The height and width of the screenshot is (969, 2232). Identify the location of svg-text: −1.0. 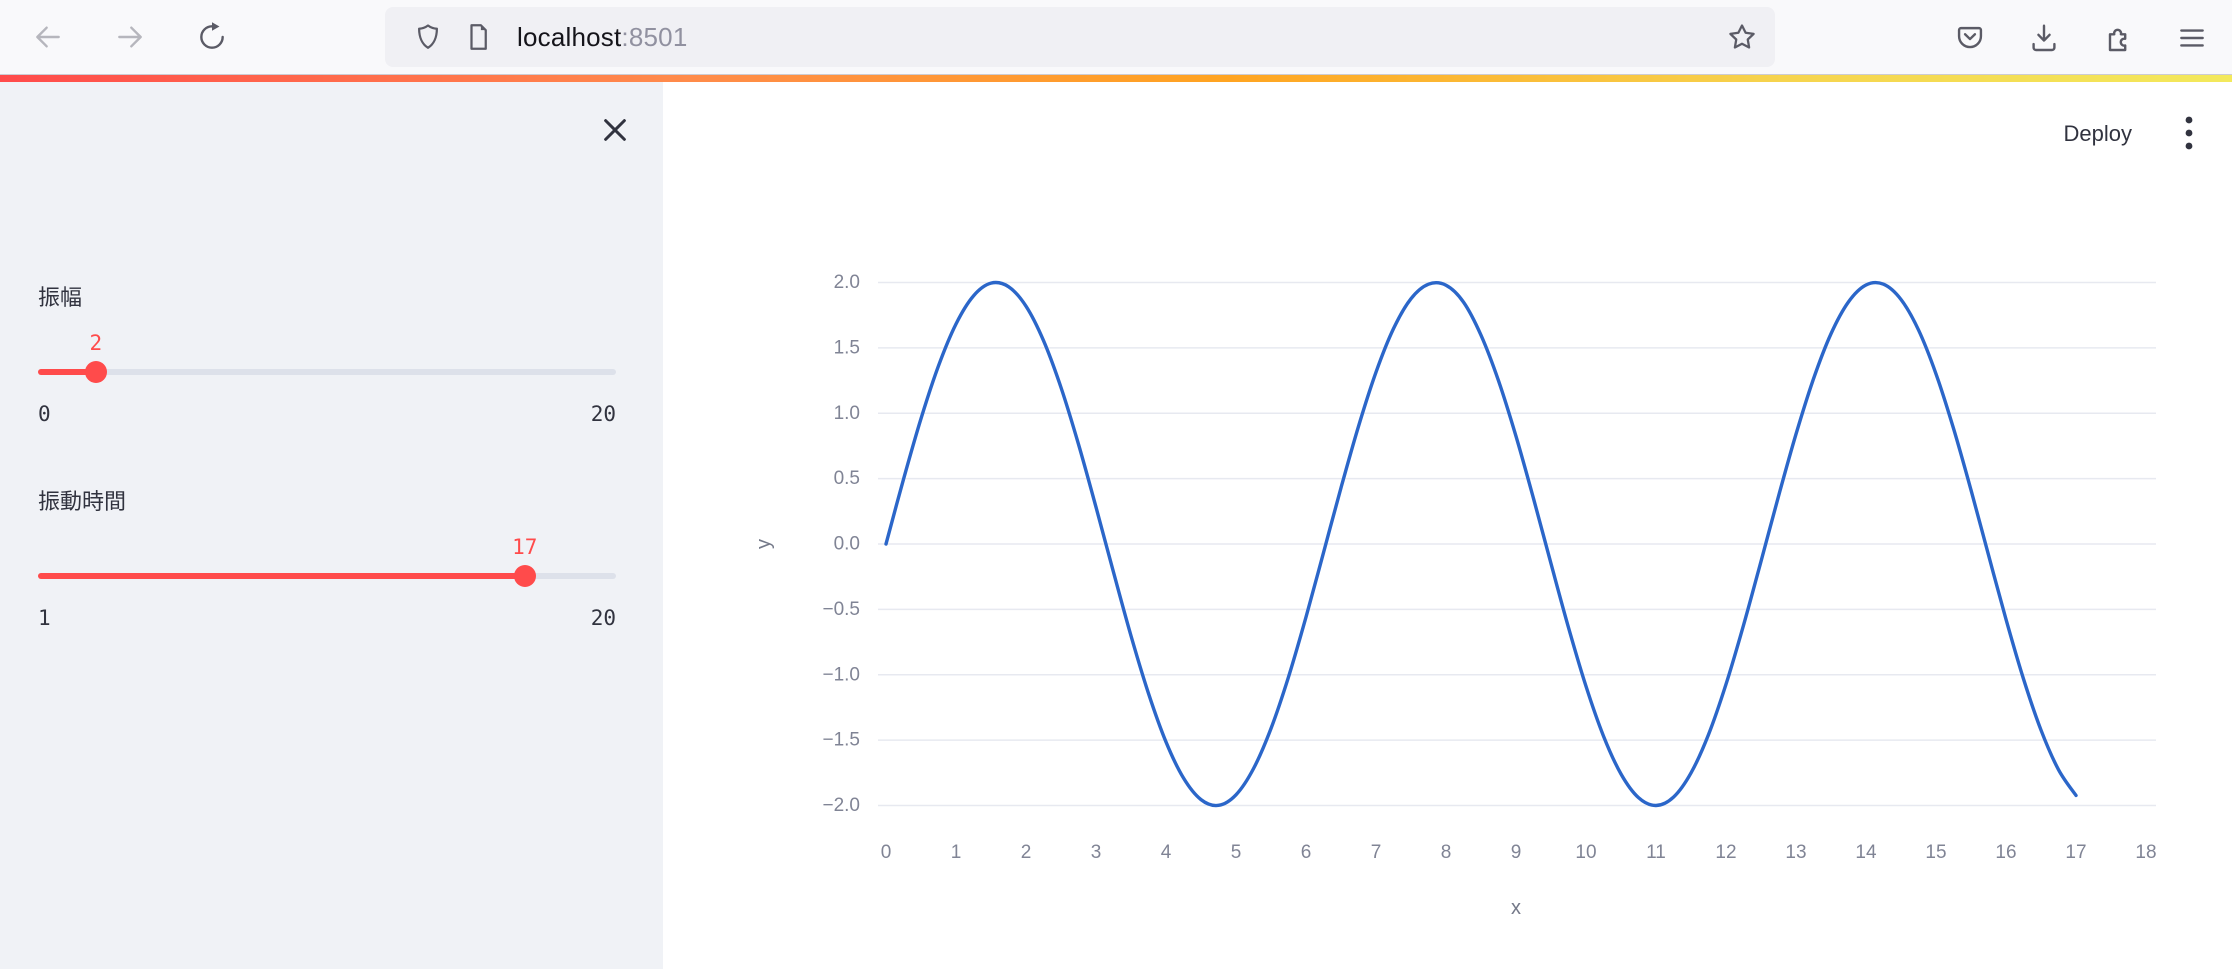
(841, 674).